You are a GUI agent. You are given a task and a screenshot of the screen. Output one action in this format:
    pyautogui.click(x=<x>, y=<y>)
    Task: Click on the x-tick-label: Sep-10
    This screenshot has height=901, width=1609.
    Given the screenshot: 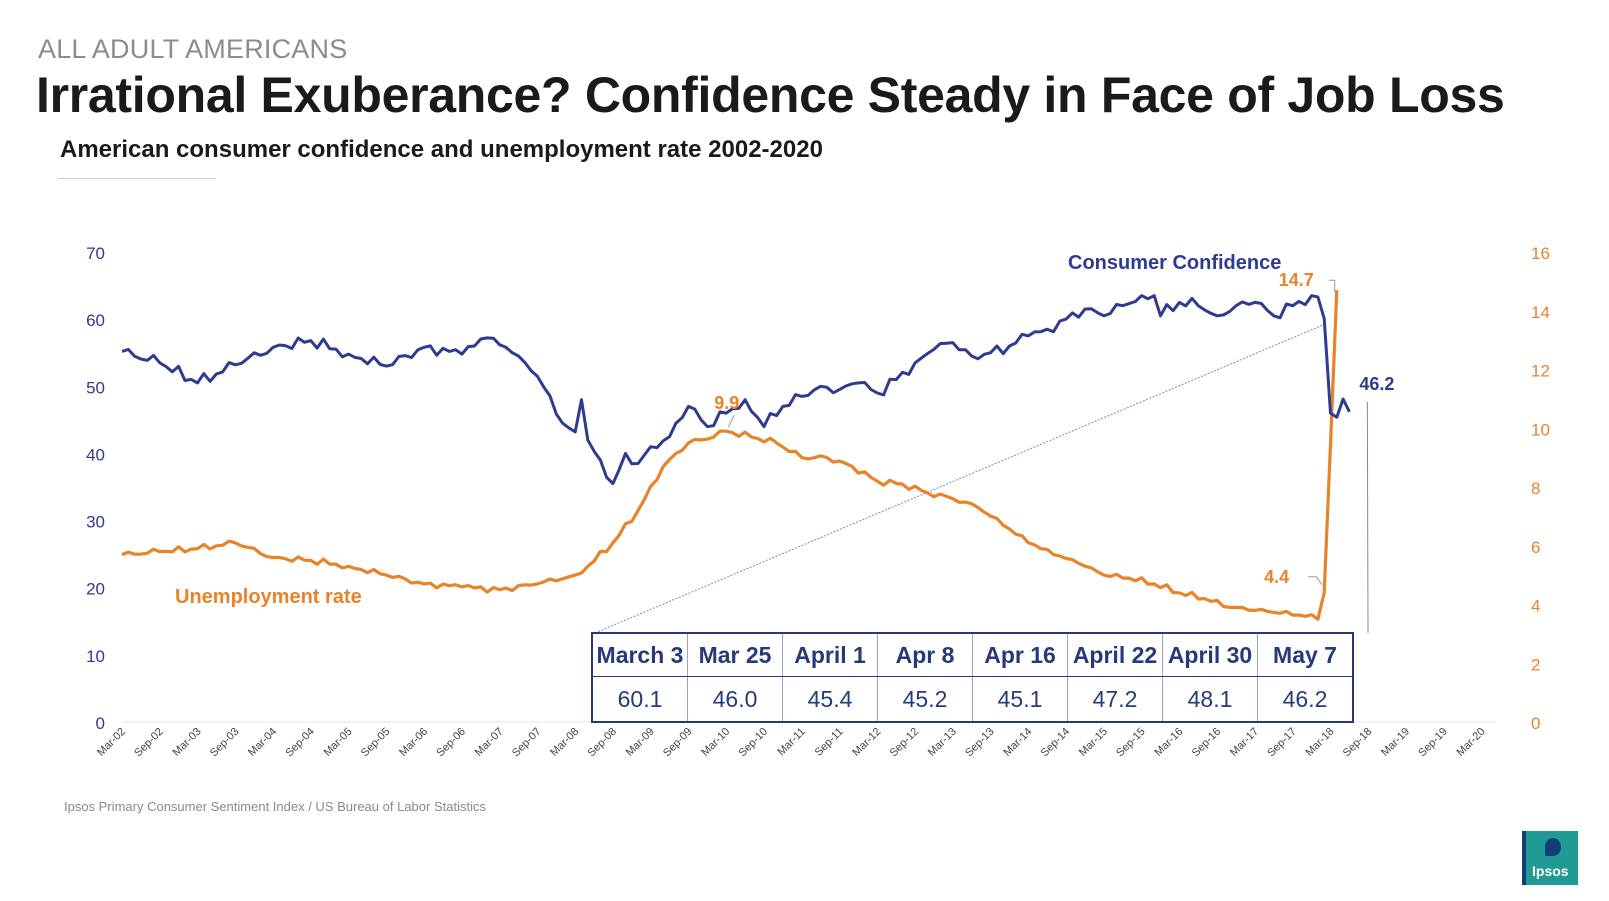 What is the action you would take?
    pyautogui.click(x=754, y=743)
    